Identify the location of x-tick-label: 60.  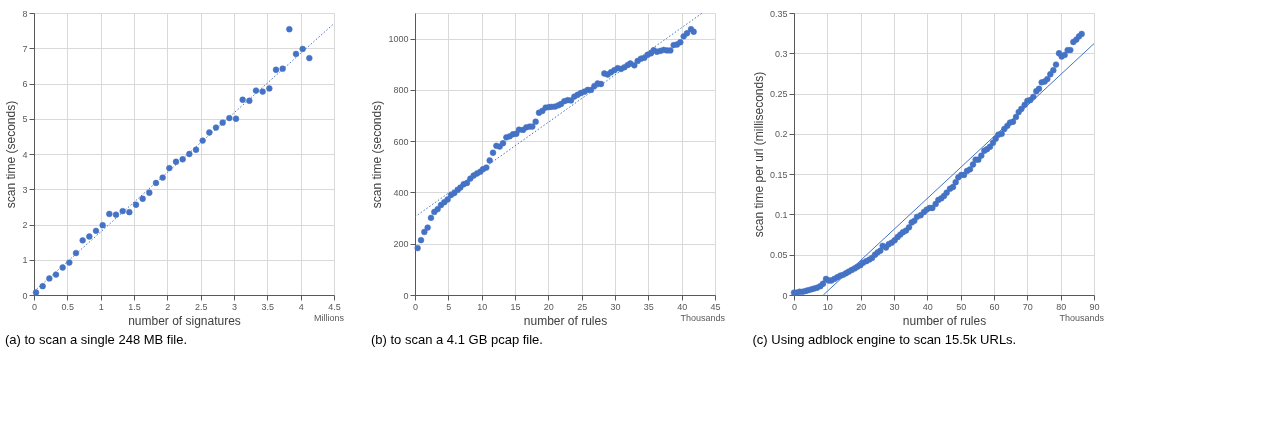
(994, 306).